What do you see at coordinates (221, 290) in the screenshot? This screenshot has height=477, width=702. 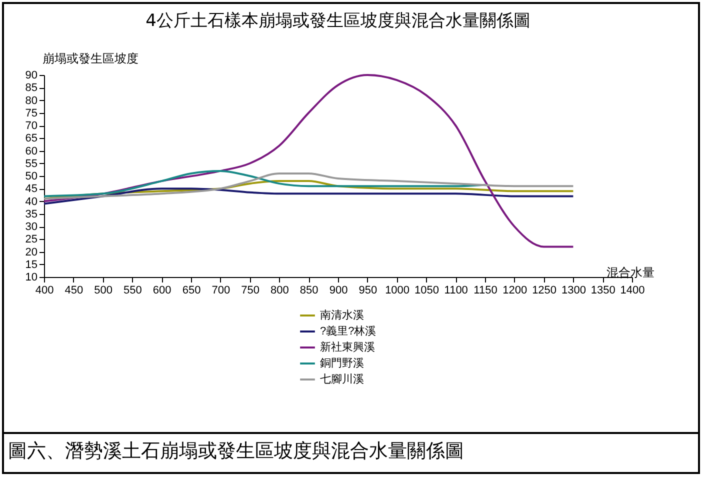 I see `x-tick-label: 700` at bounding box center [221, 290].